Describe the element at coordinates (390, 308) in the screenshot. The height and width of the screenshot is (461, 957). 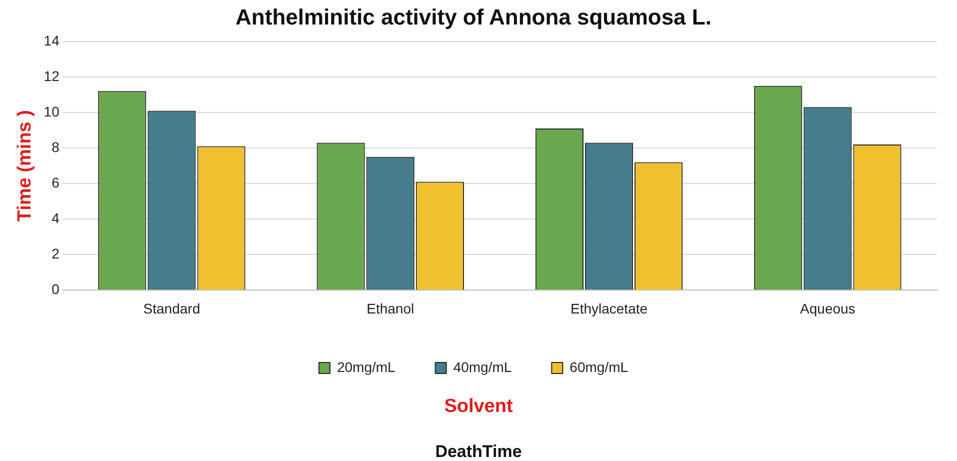
I see `x-tick-label: Ethanol` at that location.